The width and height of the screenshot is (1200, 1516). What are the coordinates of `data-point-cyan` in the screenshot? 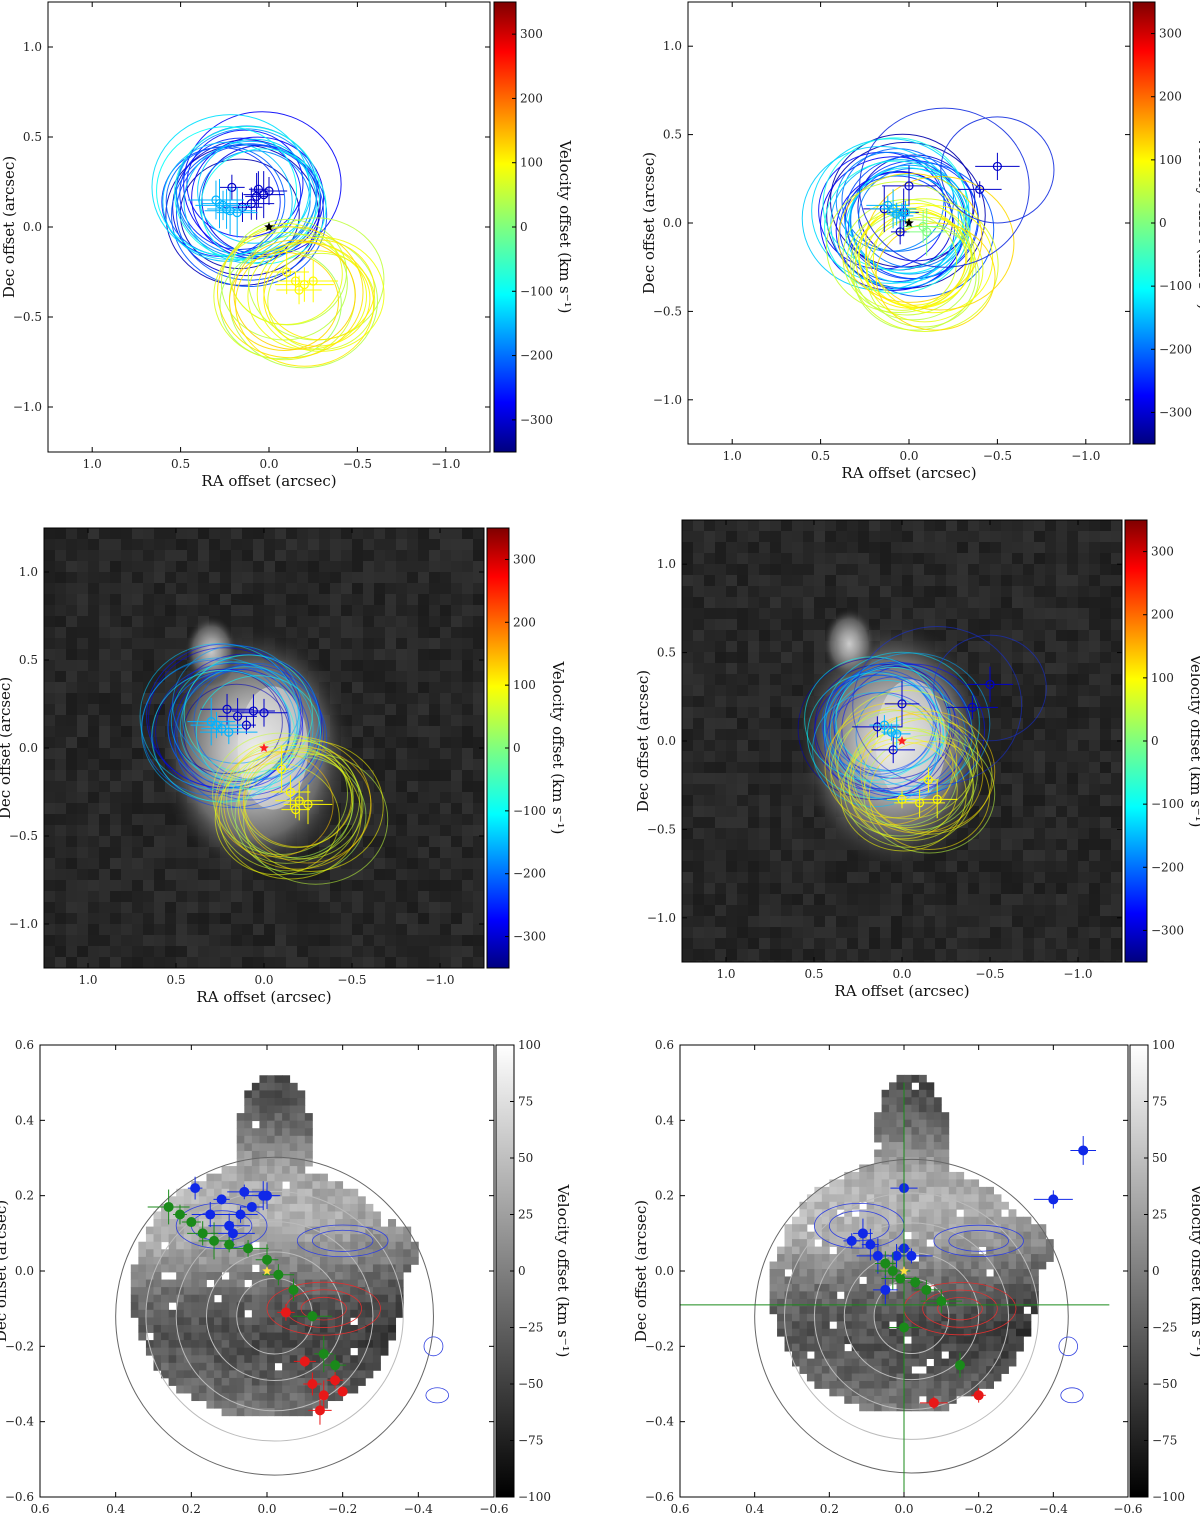 It's located at (897, 734).